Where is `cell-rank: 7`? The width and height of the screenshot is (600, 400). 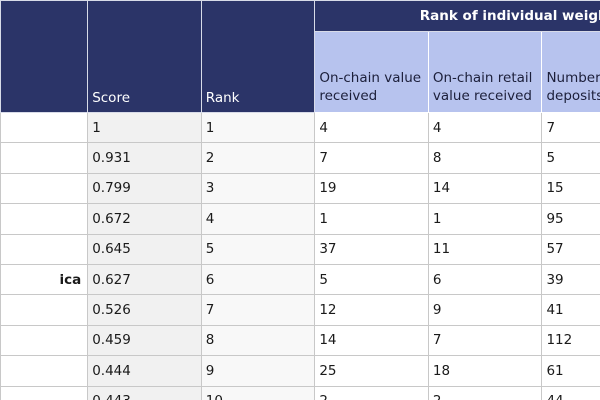
cell-rank: 7 is located at coordinates (258, 310).